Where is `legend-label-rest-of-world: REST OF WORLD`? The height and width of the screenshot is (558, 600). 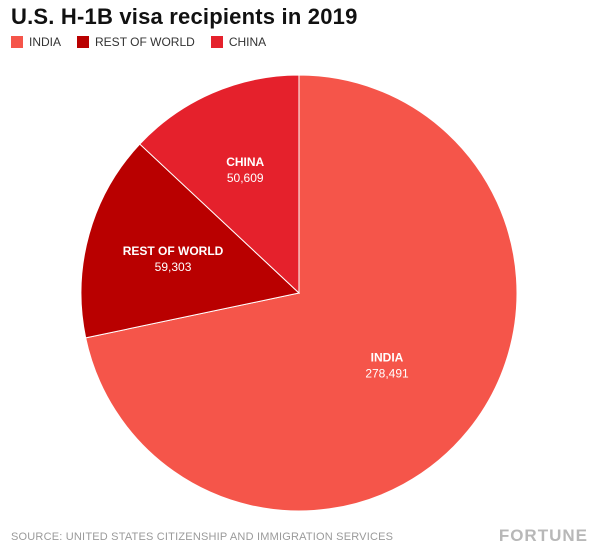 legend-label-rest-of-world: REST OF WORLD is located at coordinates (145, 42).